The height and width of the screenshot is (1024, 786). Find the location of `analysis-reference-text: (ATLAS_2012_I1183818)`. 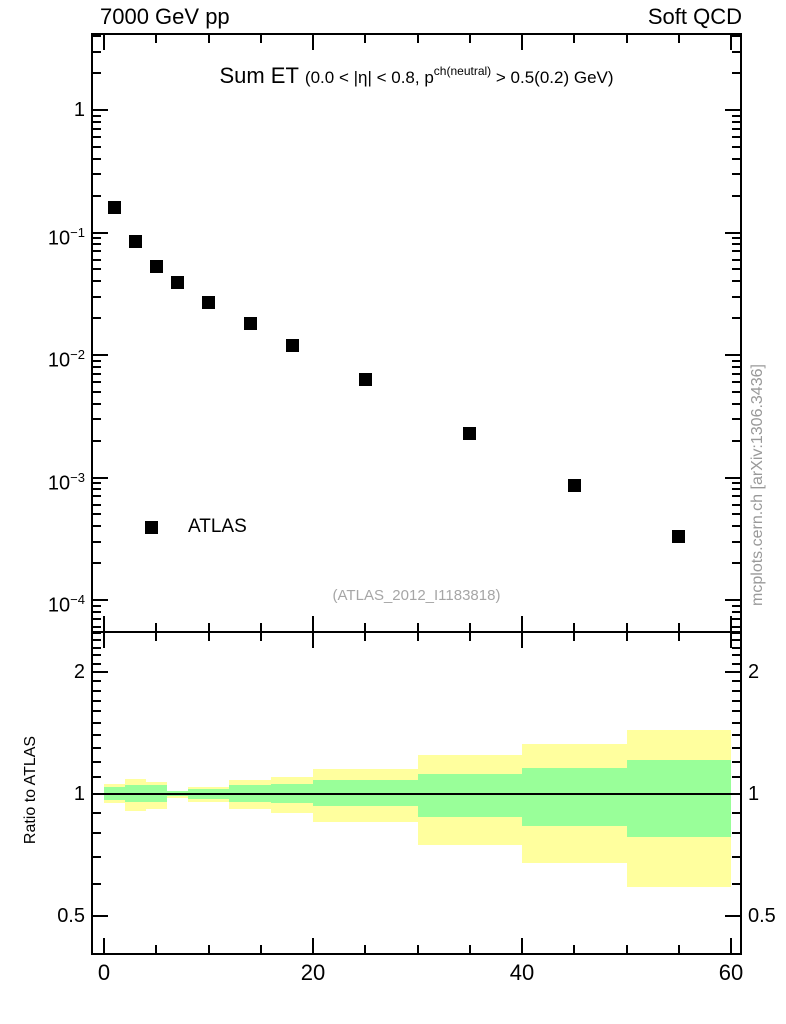

analysis-reference-text: (ATLAS_2012_I1183818) is located at coordinates (416, 595).